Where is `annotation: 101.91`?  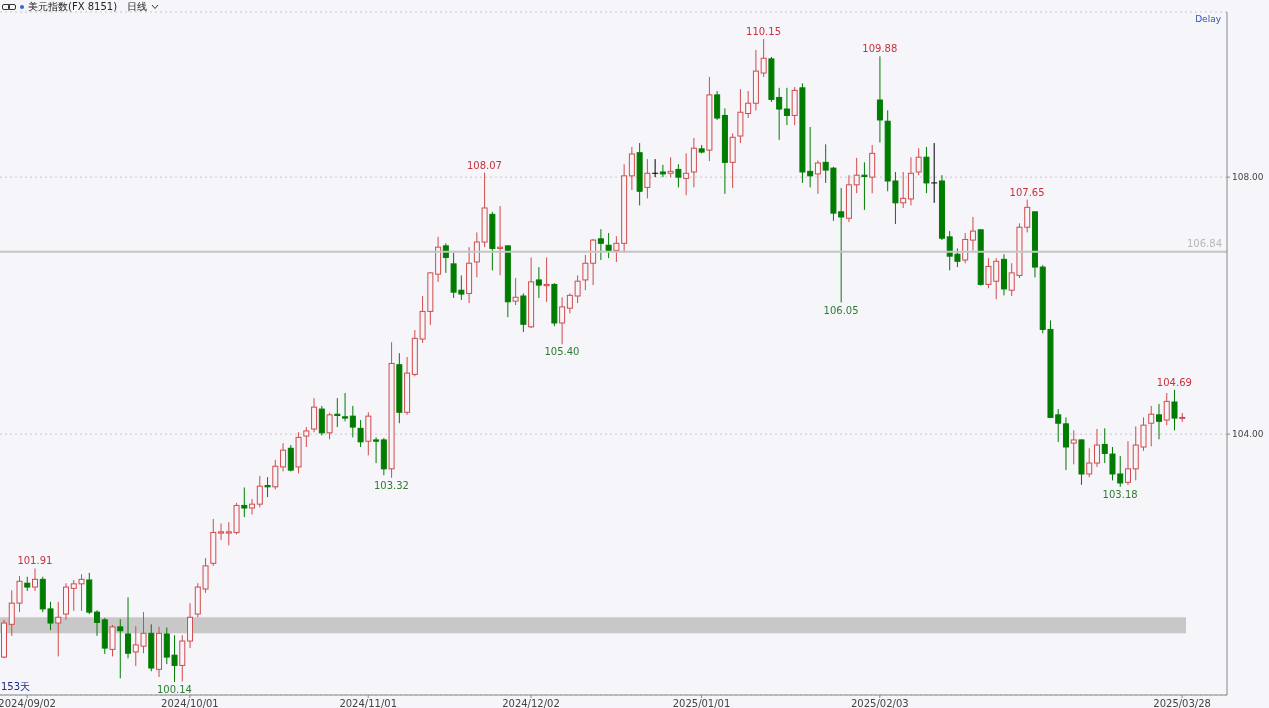
annotation: 101.91 is located at coordinates (35, 561).